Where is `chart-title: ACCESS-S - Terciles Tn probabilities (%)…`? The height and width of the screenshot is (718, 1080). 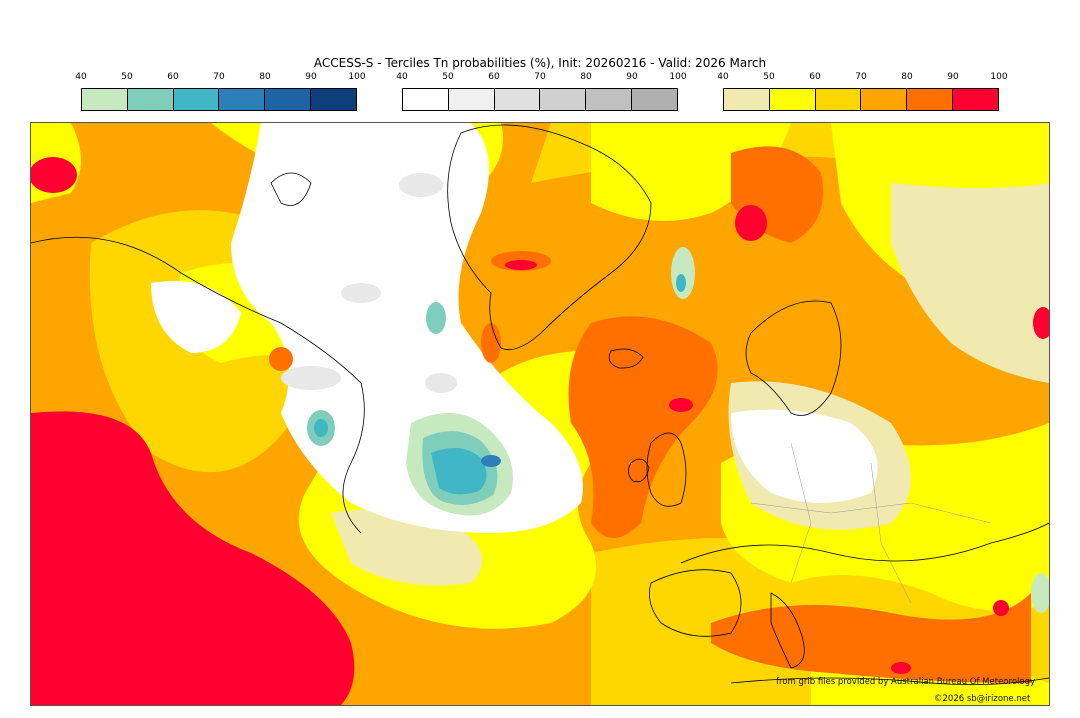
chart-title: ACCESS-S - Terciles Tn probabilities (%)… is located at coordinates (540, 63).